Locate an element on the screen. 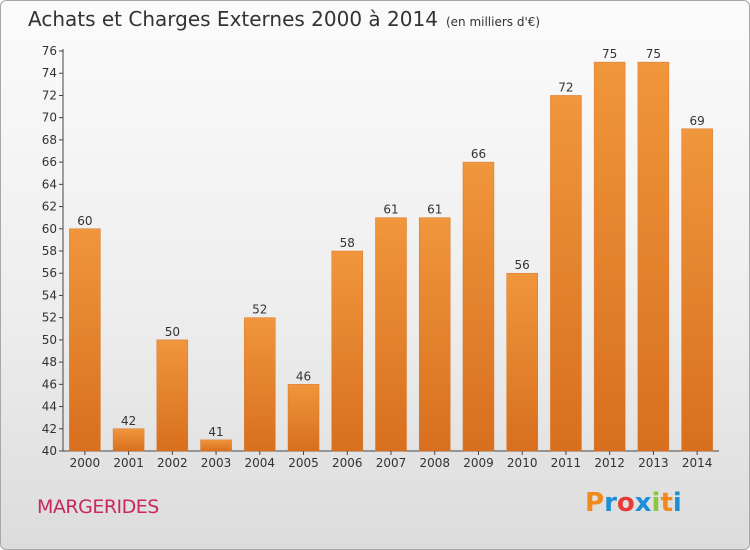  y-tick-label: 48 is located at coordinates (49, 362).